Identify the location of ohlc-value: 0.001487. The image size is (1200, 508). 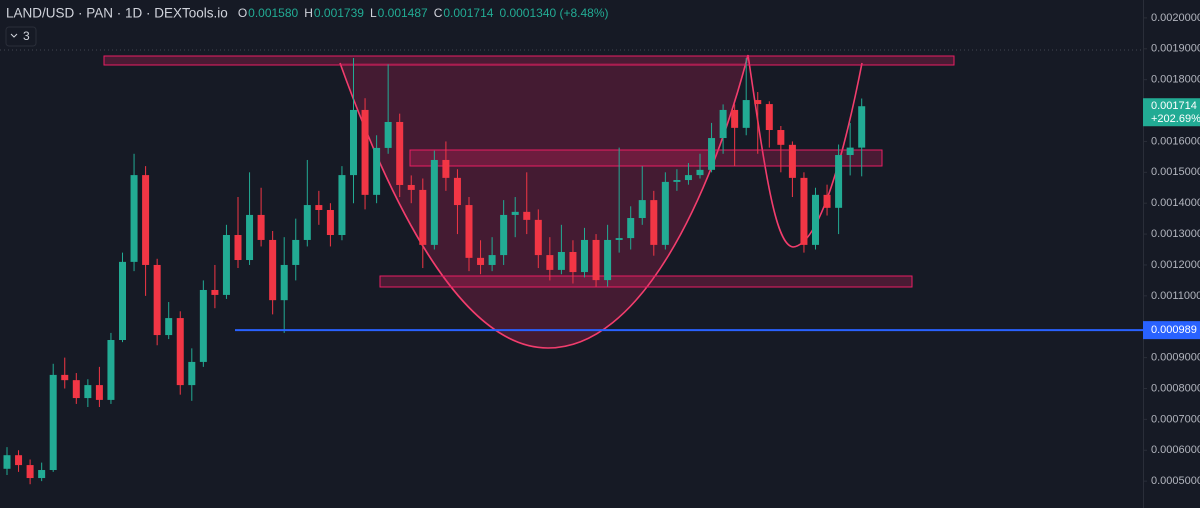
(403, 13).